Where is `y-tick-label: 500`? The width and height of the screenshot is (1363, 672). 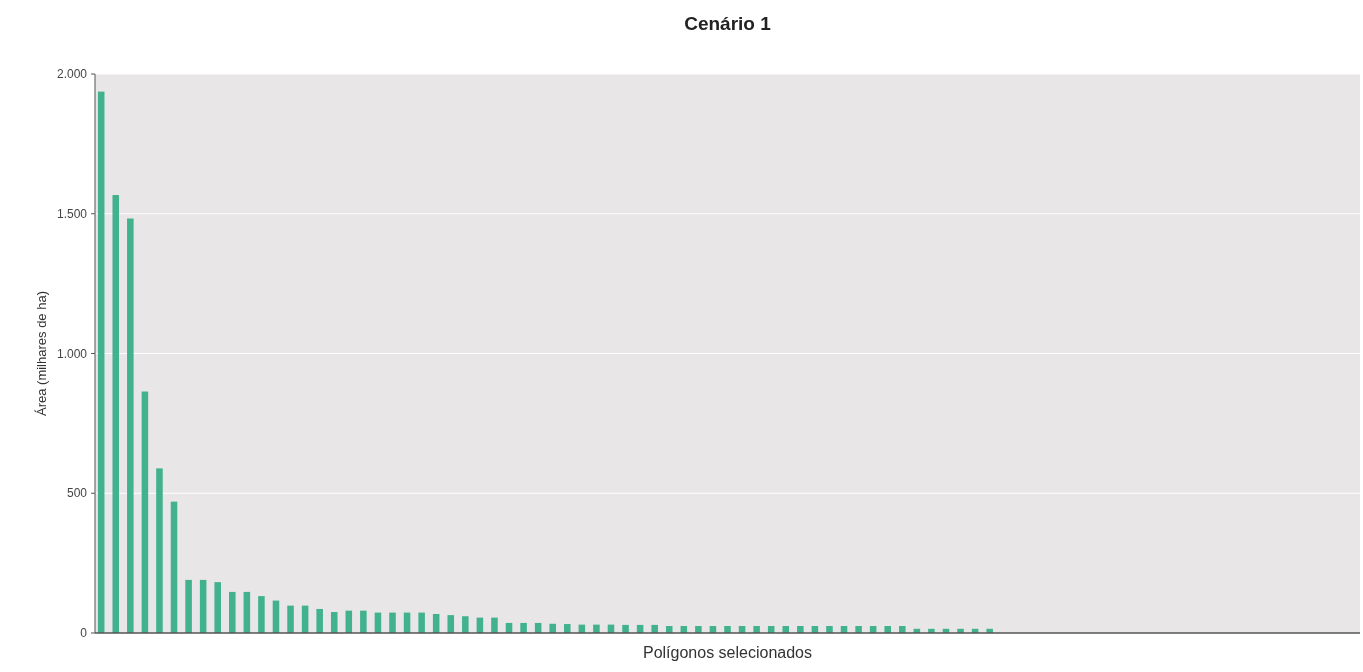 y-tick-label: 500 is located at coordinates (77, 493).